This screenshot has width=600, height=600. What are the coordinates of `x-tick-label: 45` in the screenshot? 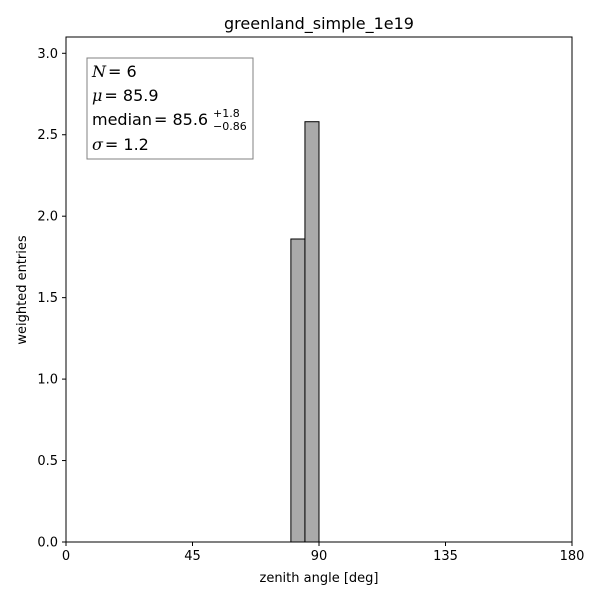 It's located at (192, 556).